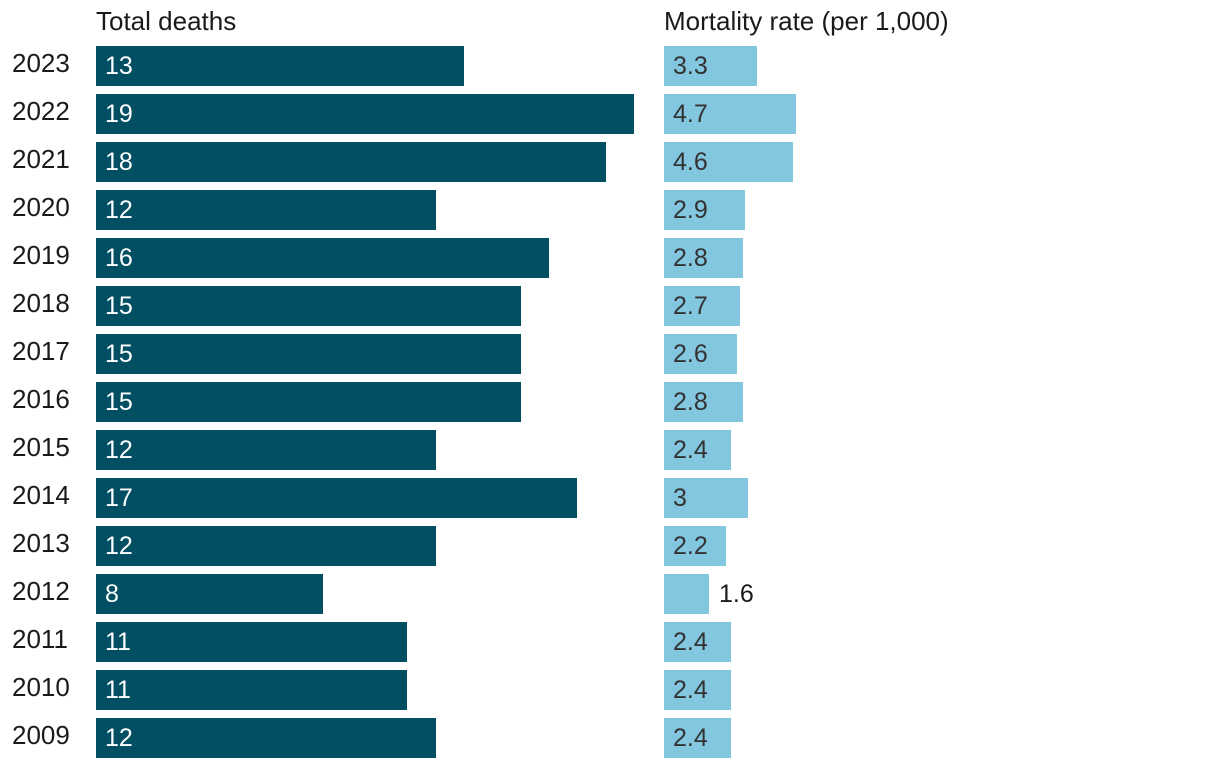  What do you see at coordinates (41, 207) in the screenshot?
I see `year-label-2020: 2020` at bounding box center [41, 207].